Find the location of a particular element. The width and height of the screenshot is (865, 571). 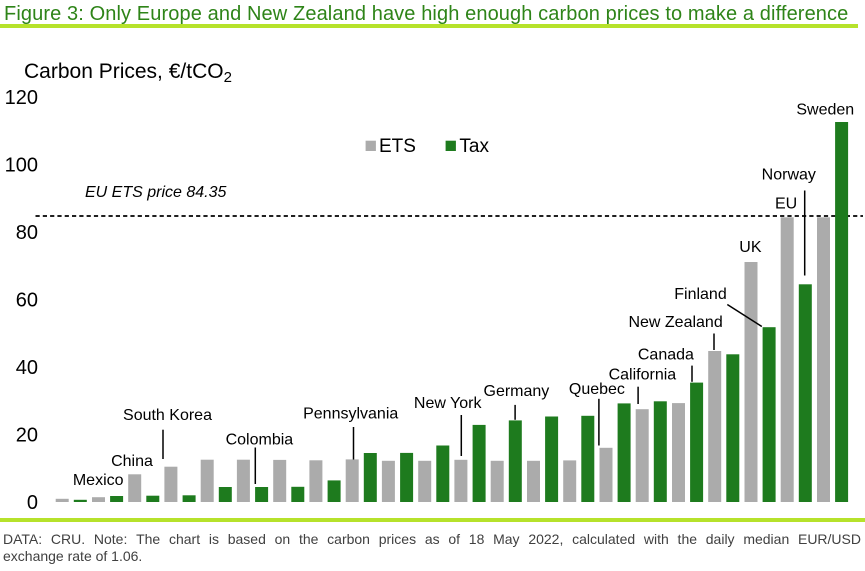

svg-text: Pennsylvania is located at coordinates (350, 414).